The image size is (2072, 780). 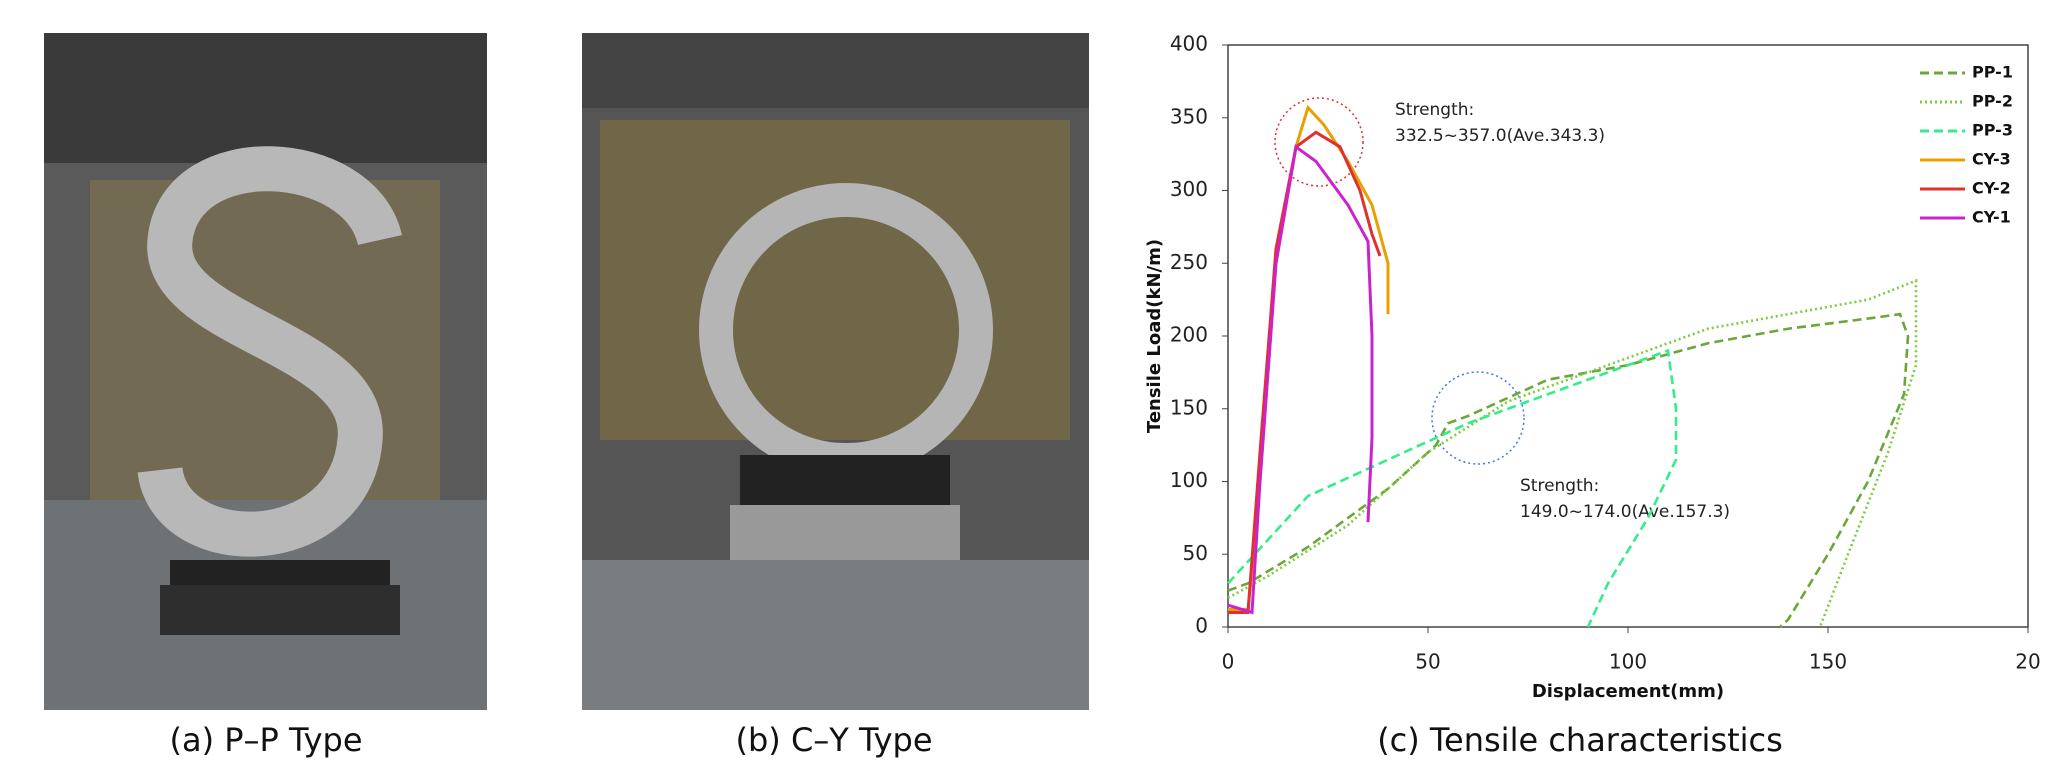 What do you see at coordinates (1991, 159) in the screenshot?
I see `legend-label: CY-3` at bounding box center [1991, 159].